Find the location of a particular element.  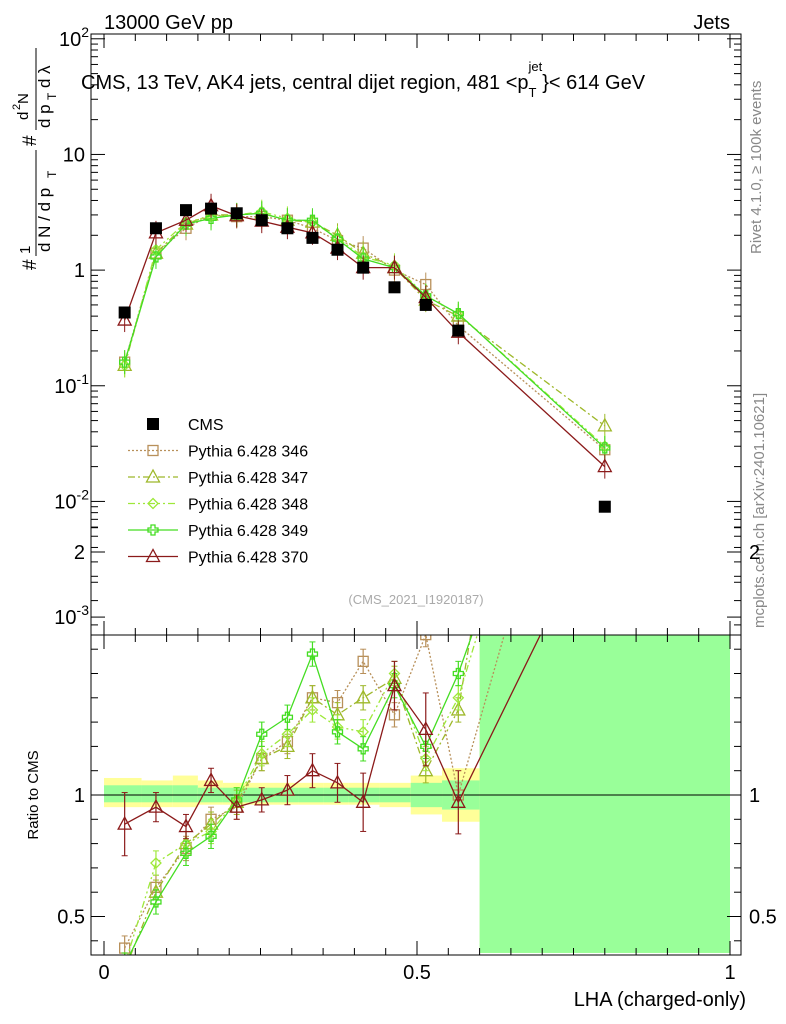

legend-item-p346: Pythia 6.428 346 is located at coordinates (218, 452).